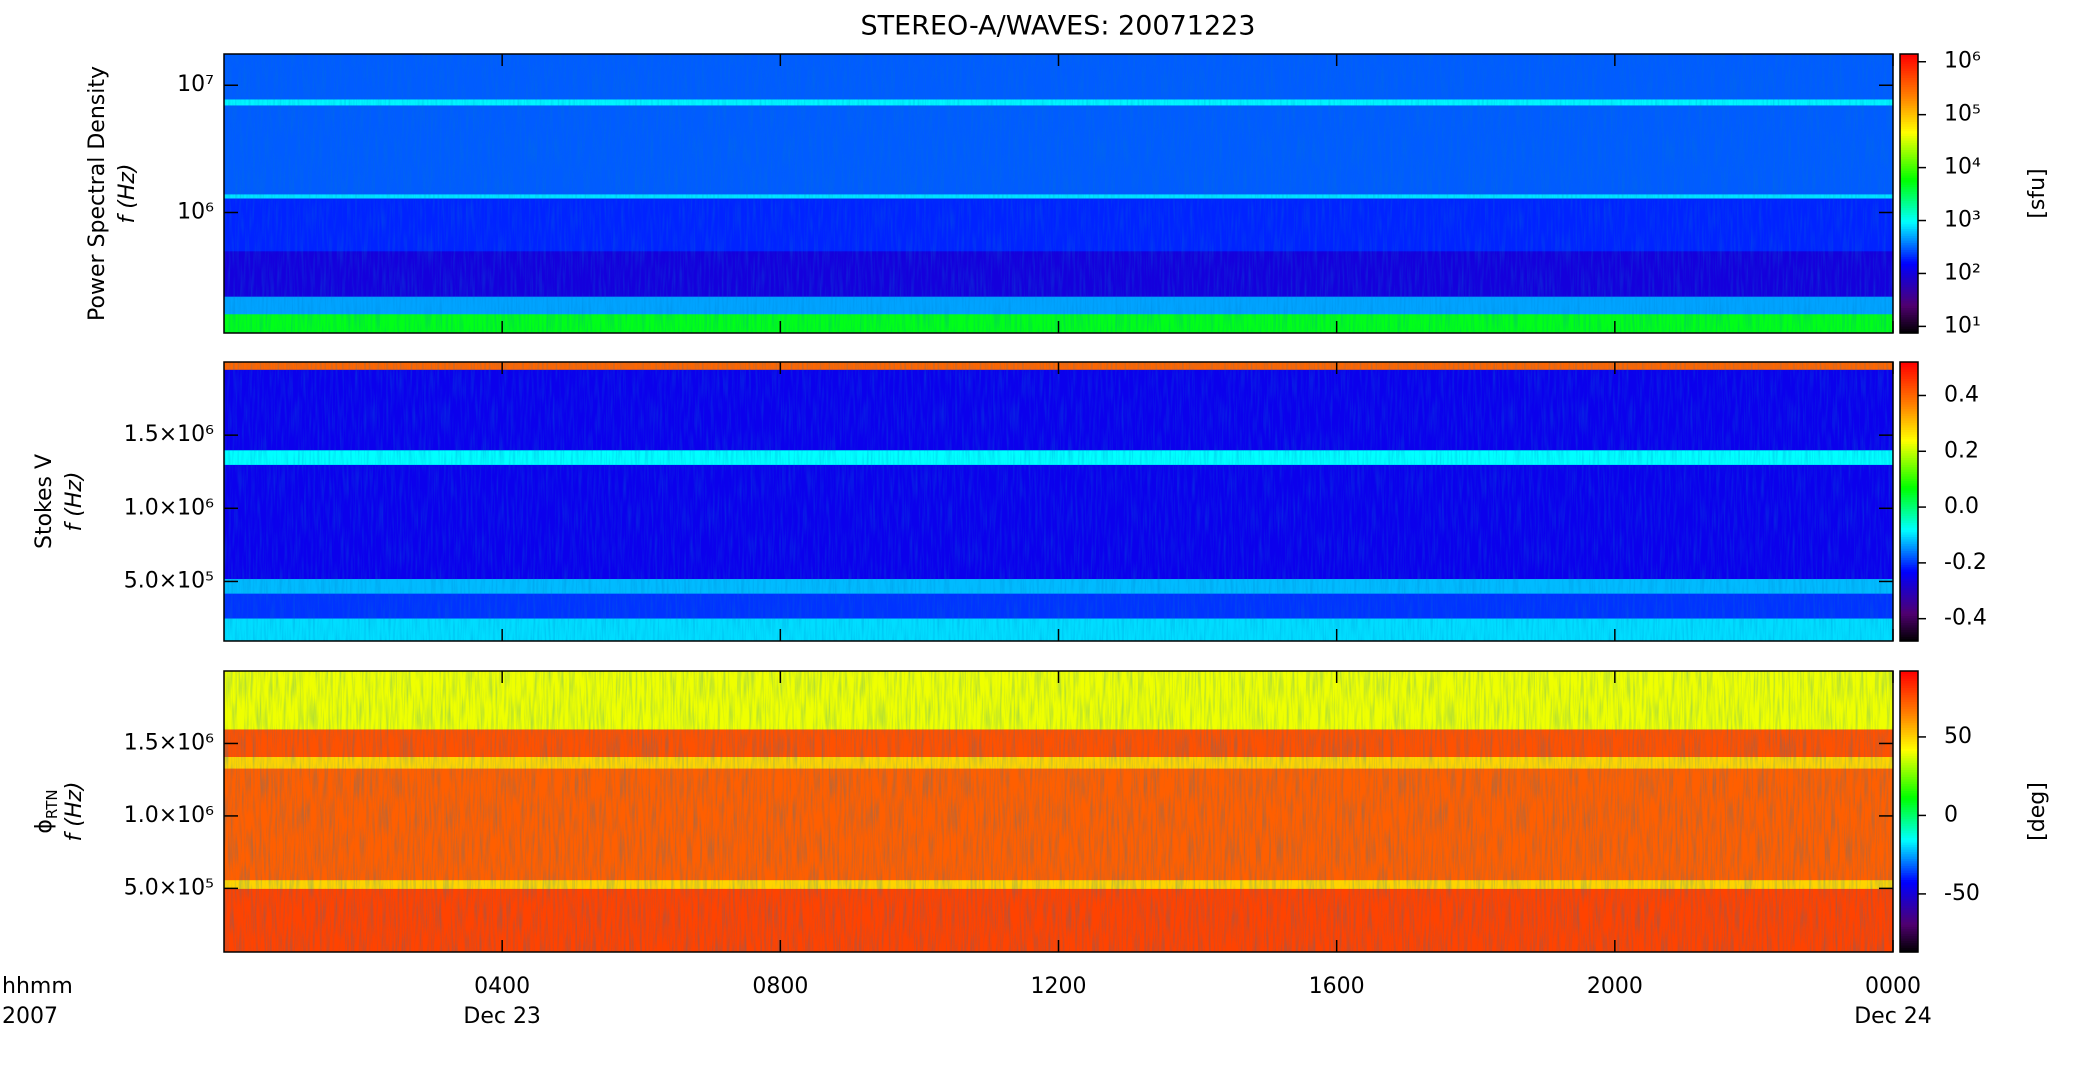 The image size is (2096, 1080). What do you see at coordinates (1337, 986) in the screenshot?
I see `x-tick-label: 1600` at bounding box center [1337, 986].